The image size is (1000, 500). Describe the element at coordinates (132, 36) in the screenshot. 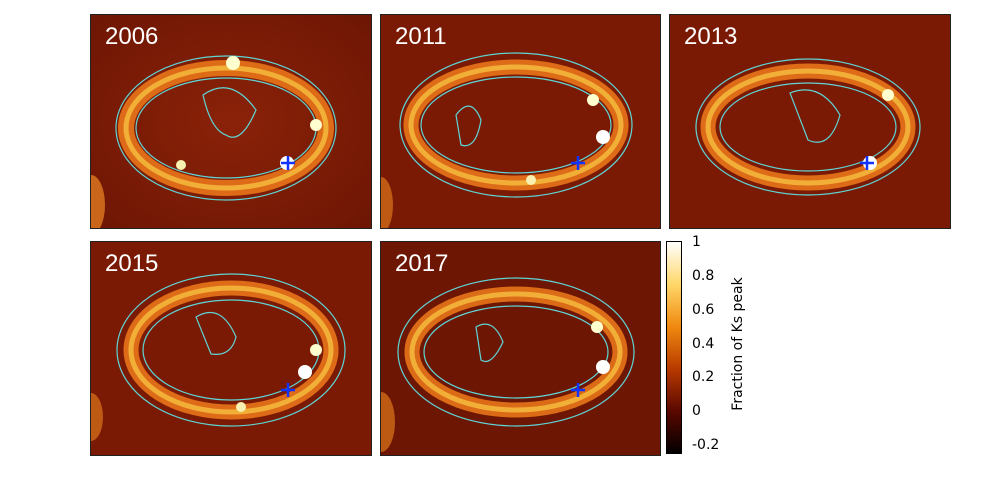

I see `panel-year-label: 2006` at that location.